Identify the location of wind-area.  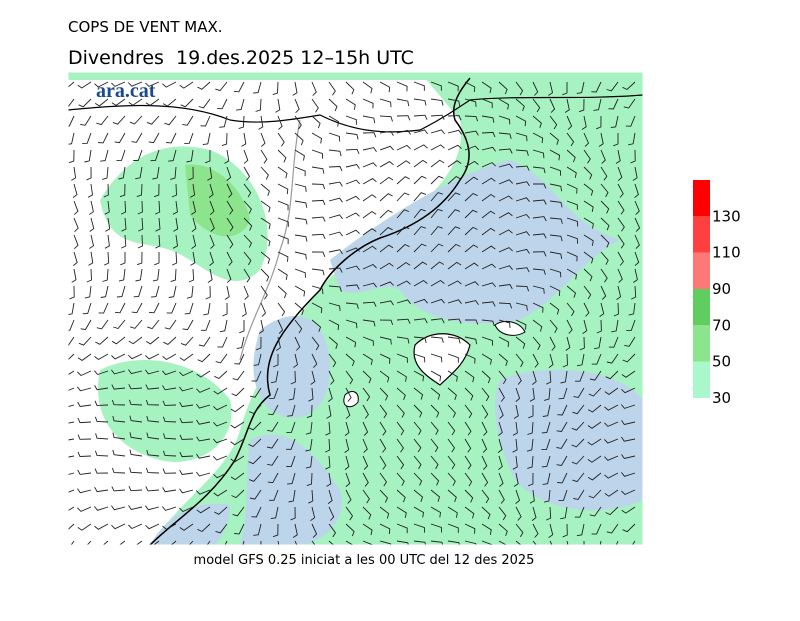
(217, 200).